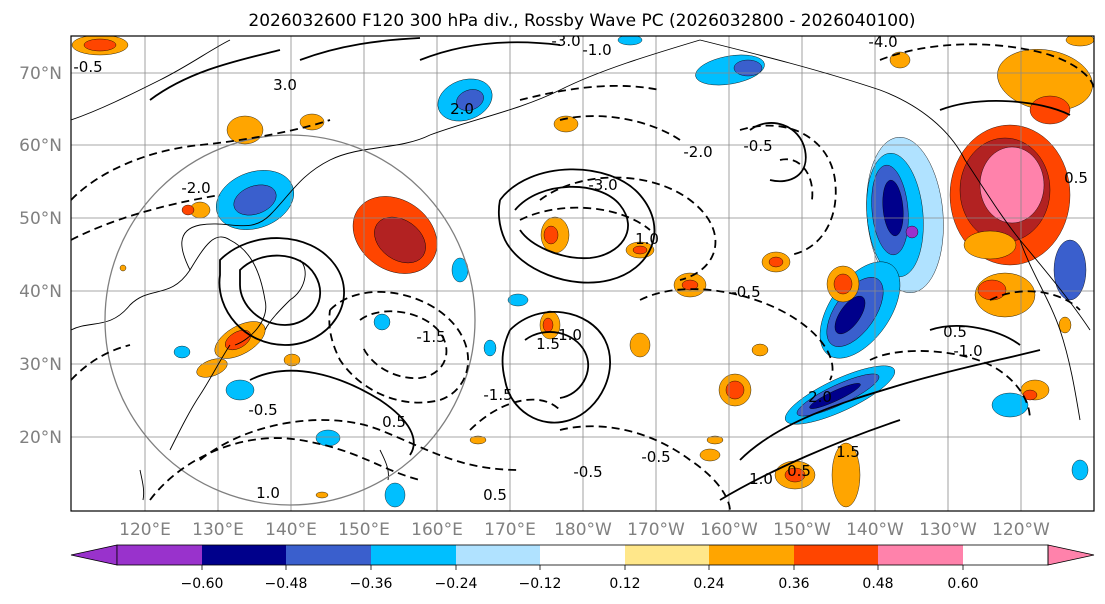 The width and height of the screenshot is (1105, 604). What do you see at coordinates (40, 292) in the screenshot?
I see `lat-label: 40°N` at bounding box center [40, 292].